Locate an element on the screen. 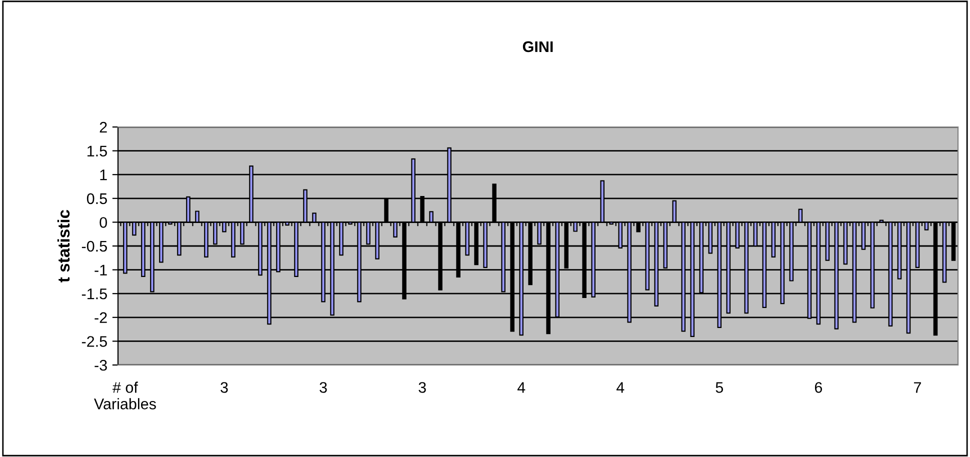  y-tick-label: 2 is located at coordinates (103, 127).